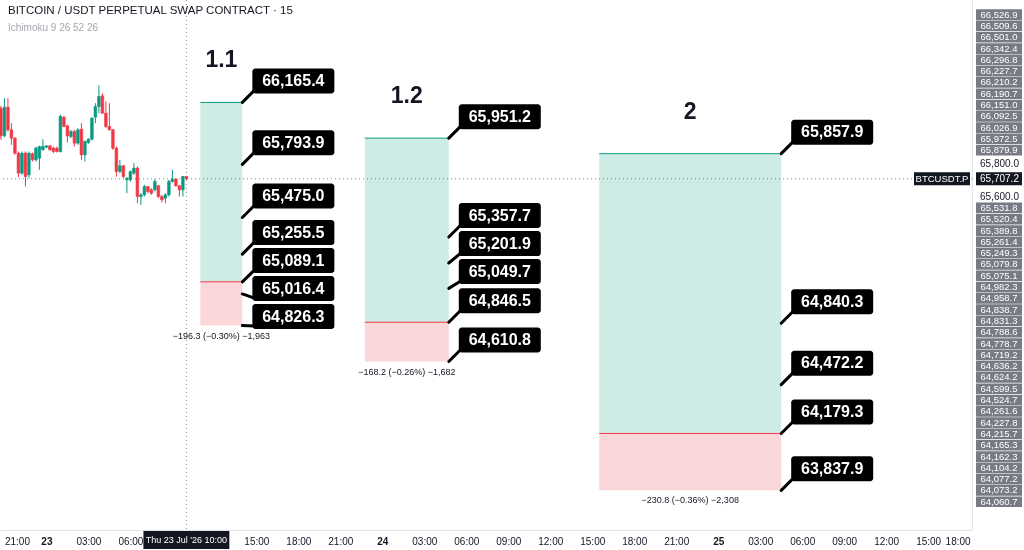 Image resolution: width=1024 pixels, height=550 pixels. I want to click on annotation: −196.3 (−0.30%) −1,963, so click(221, 335).